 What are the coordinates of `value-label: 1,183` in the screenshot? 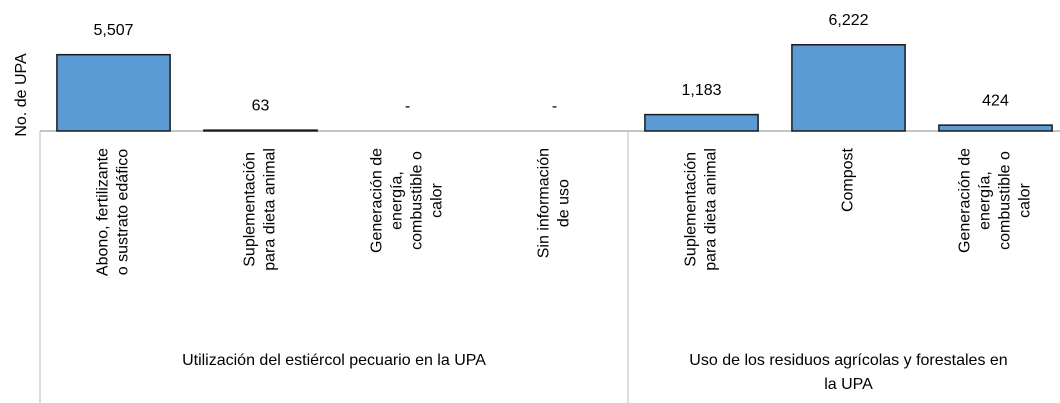 It's located at (701, 90).